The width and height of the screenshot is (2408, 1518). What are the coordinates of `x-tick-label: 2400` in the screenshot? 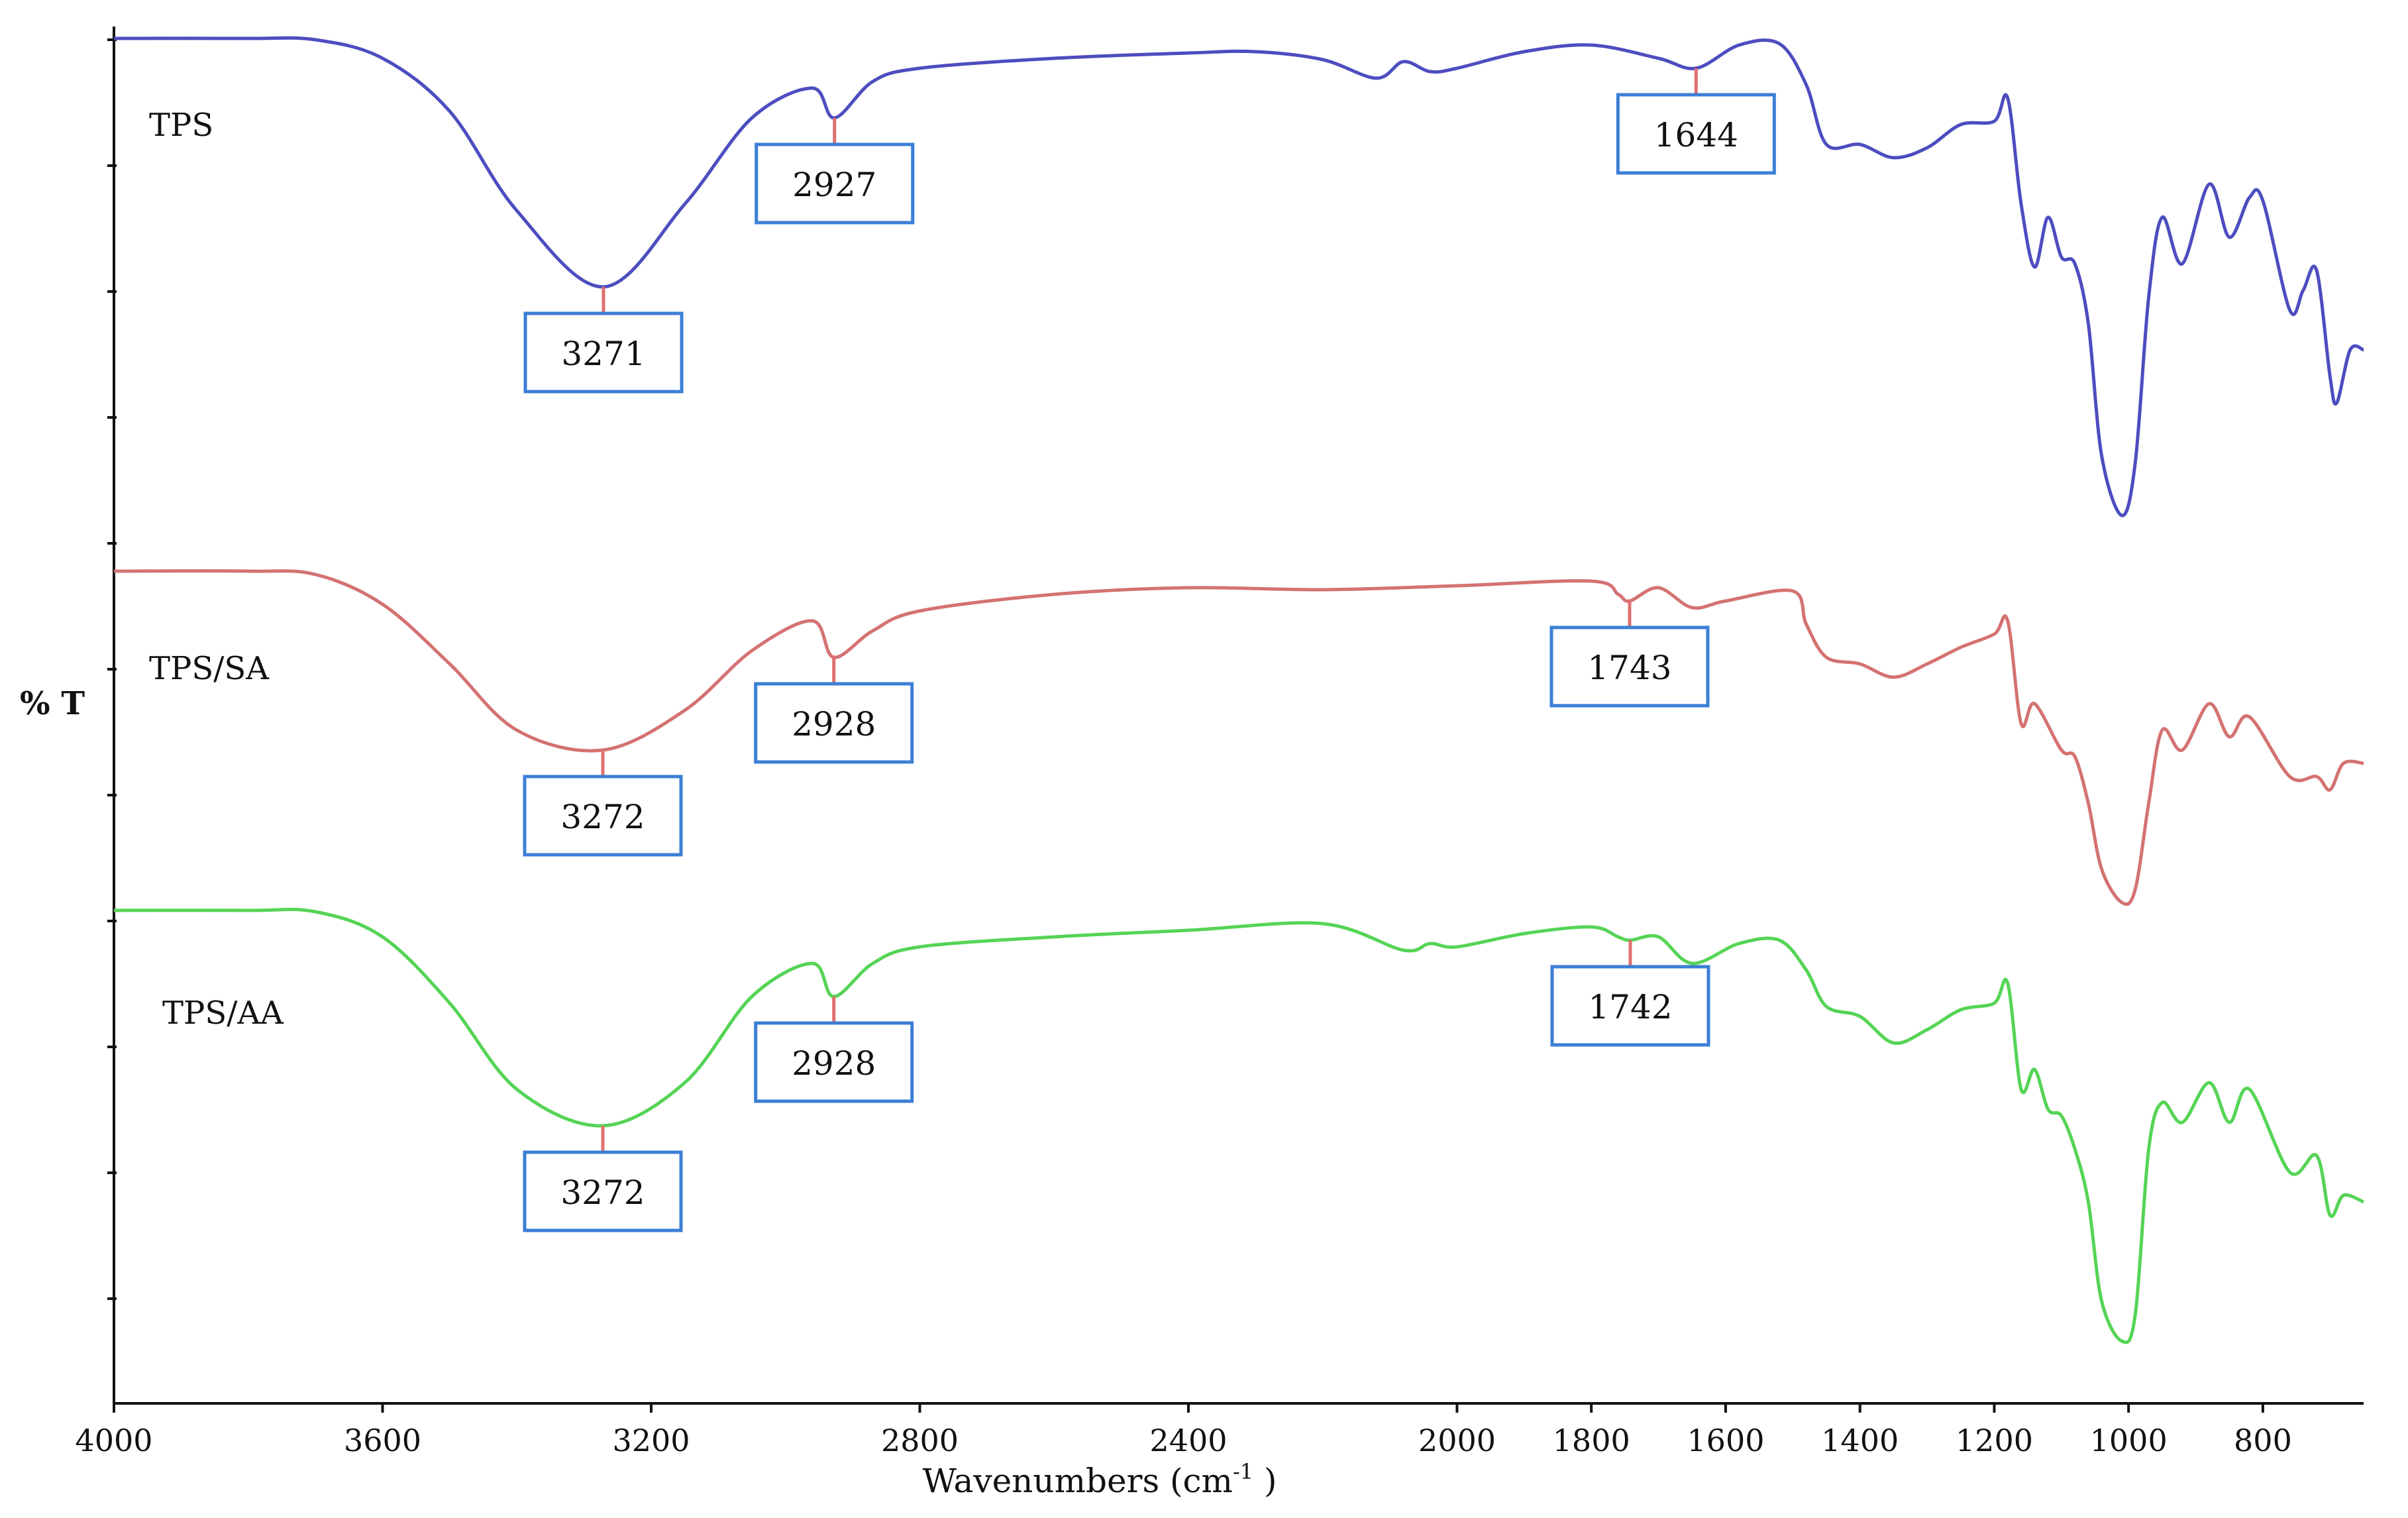 It's located at (1188, 1440).